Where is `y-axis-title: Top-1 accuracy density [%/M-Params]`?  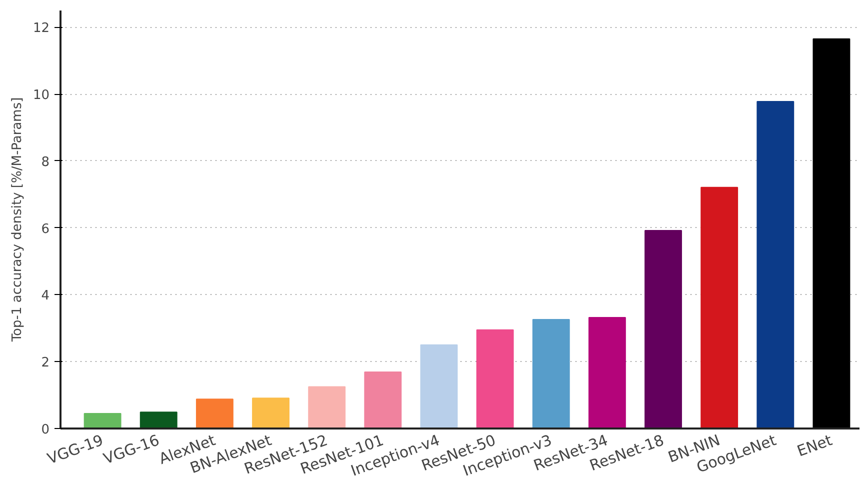
y-axis-title: Top-1 accuracy density [%/M-Params] is located at coordinates (17, 220).